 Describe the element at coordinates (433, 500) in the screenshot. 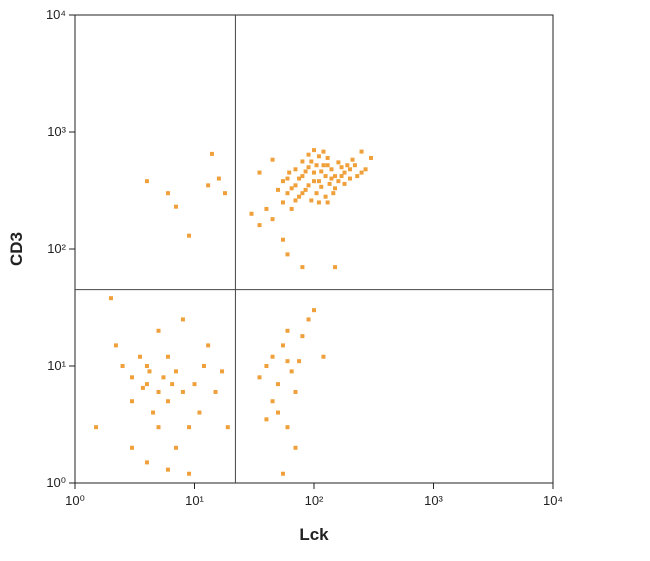

I see `x-tick-label: 10³` at that location.